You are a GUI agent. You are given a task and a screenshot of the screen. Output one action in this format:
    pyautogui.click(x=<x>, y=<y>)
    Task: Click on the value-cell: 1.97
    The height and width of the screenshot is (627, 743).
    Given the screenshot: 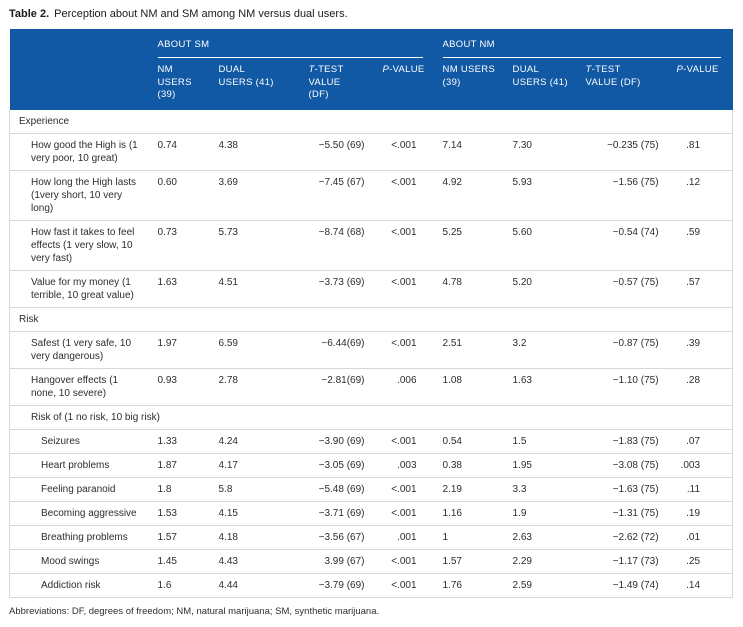 What is the action you would take?
    pyautogui.click(x=180, y=350)
    